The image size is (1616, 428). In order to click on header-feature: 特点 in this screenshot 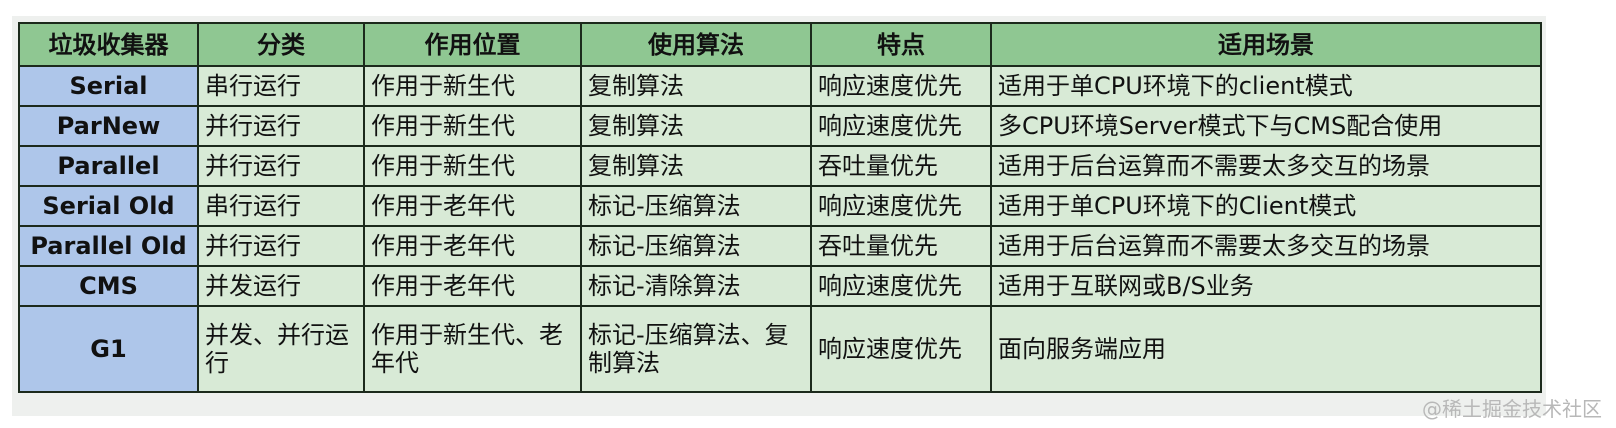, I will do `click(901, 44)`.